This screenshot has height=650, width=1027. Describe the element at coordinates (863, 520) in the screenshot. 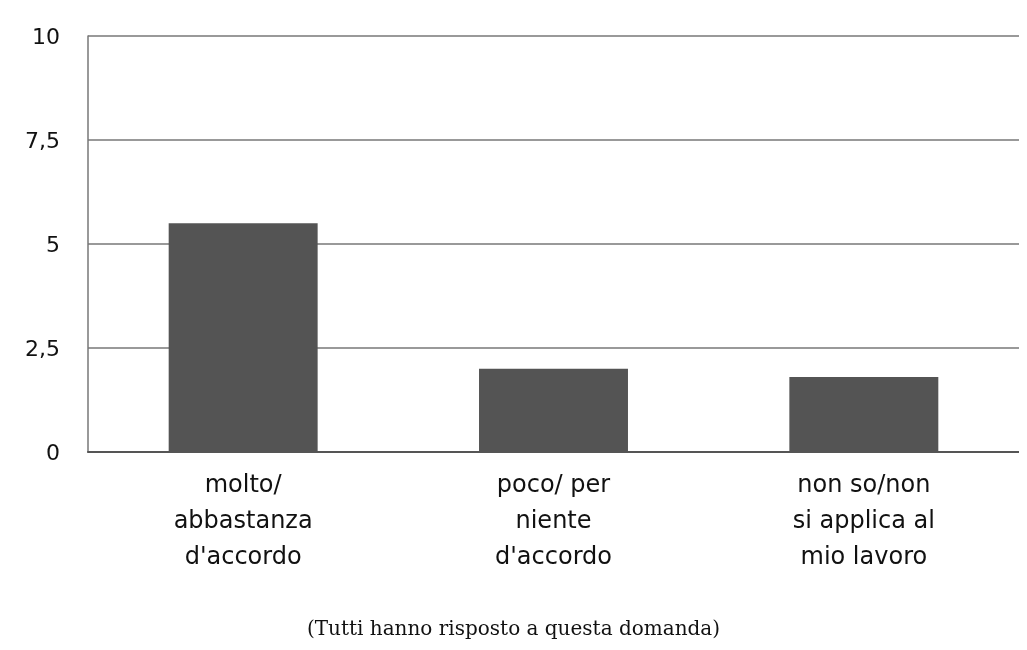

I see `x-tick-label: non so/non si applica al mio lavoro` at that location.